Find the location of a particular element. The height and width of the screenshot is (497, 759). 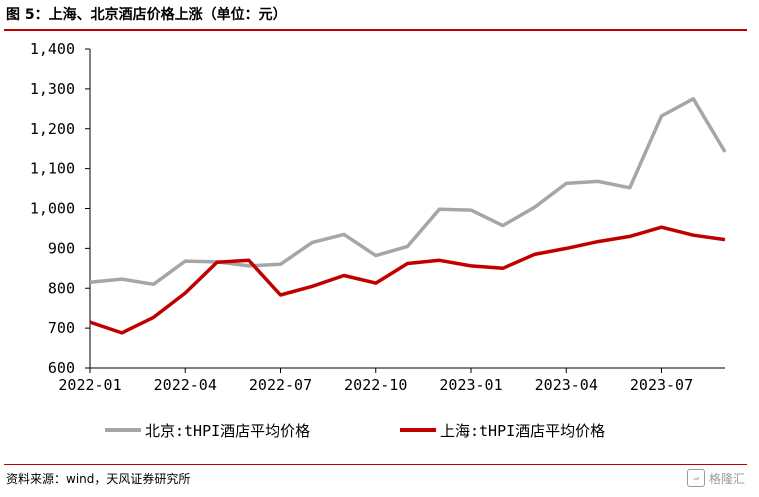

watermark: ⨼ 格隆汇 is located at coordinates (715, 478).